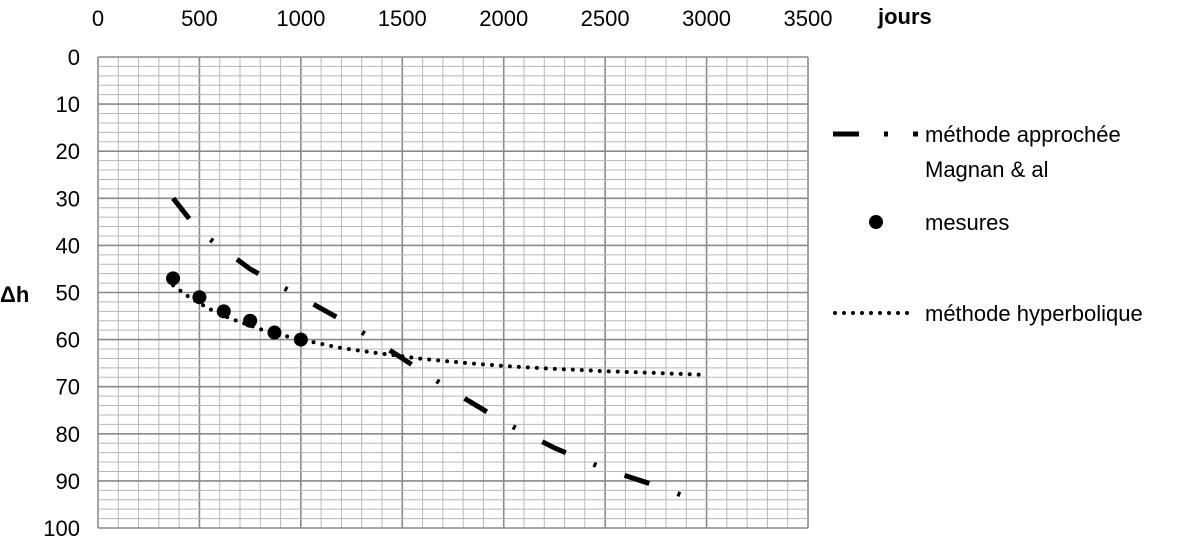  What do you see at coordinates (300, 18) in the screenshot?
I see `x-tick-label: 1000` at bounding box center [300, 18].